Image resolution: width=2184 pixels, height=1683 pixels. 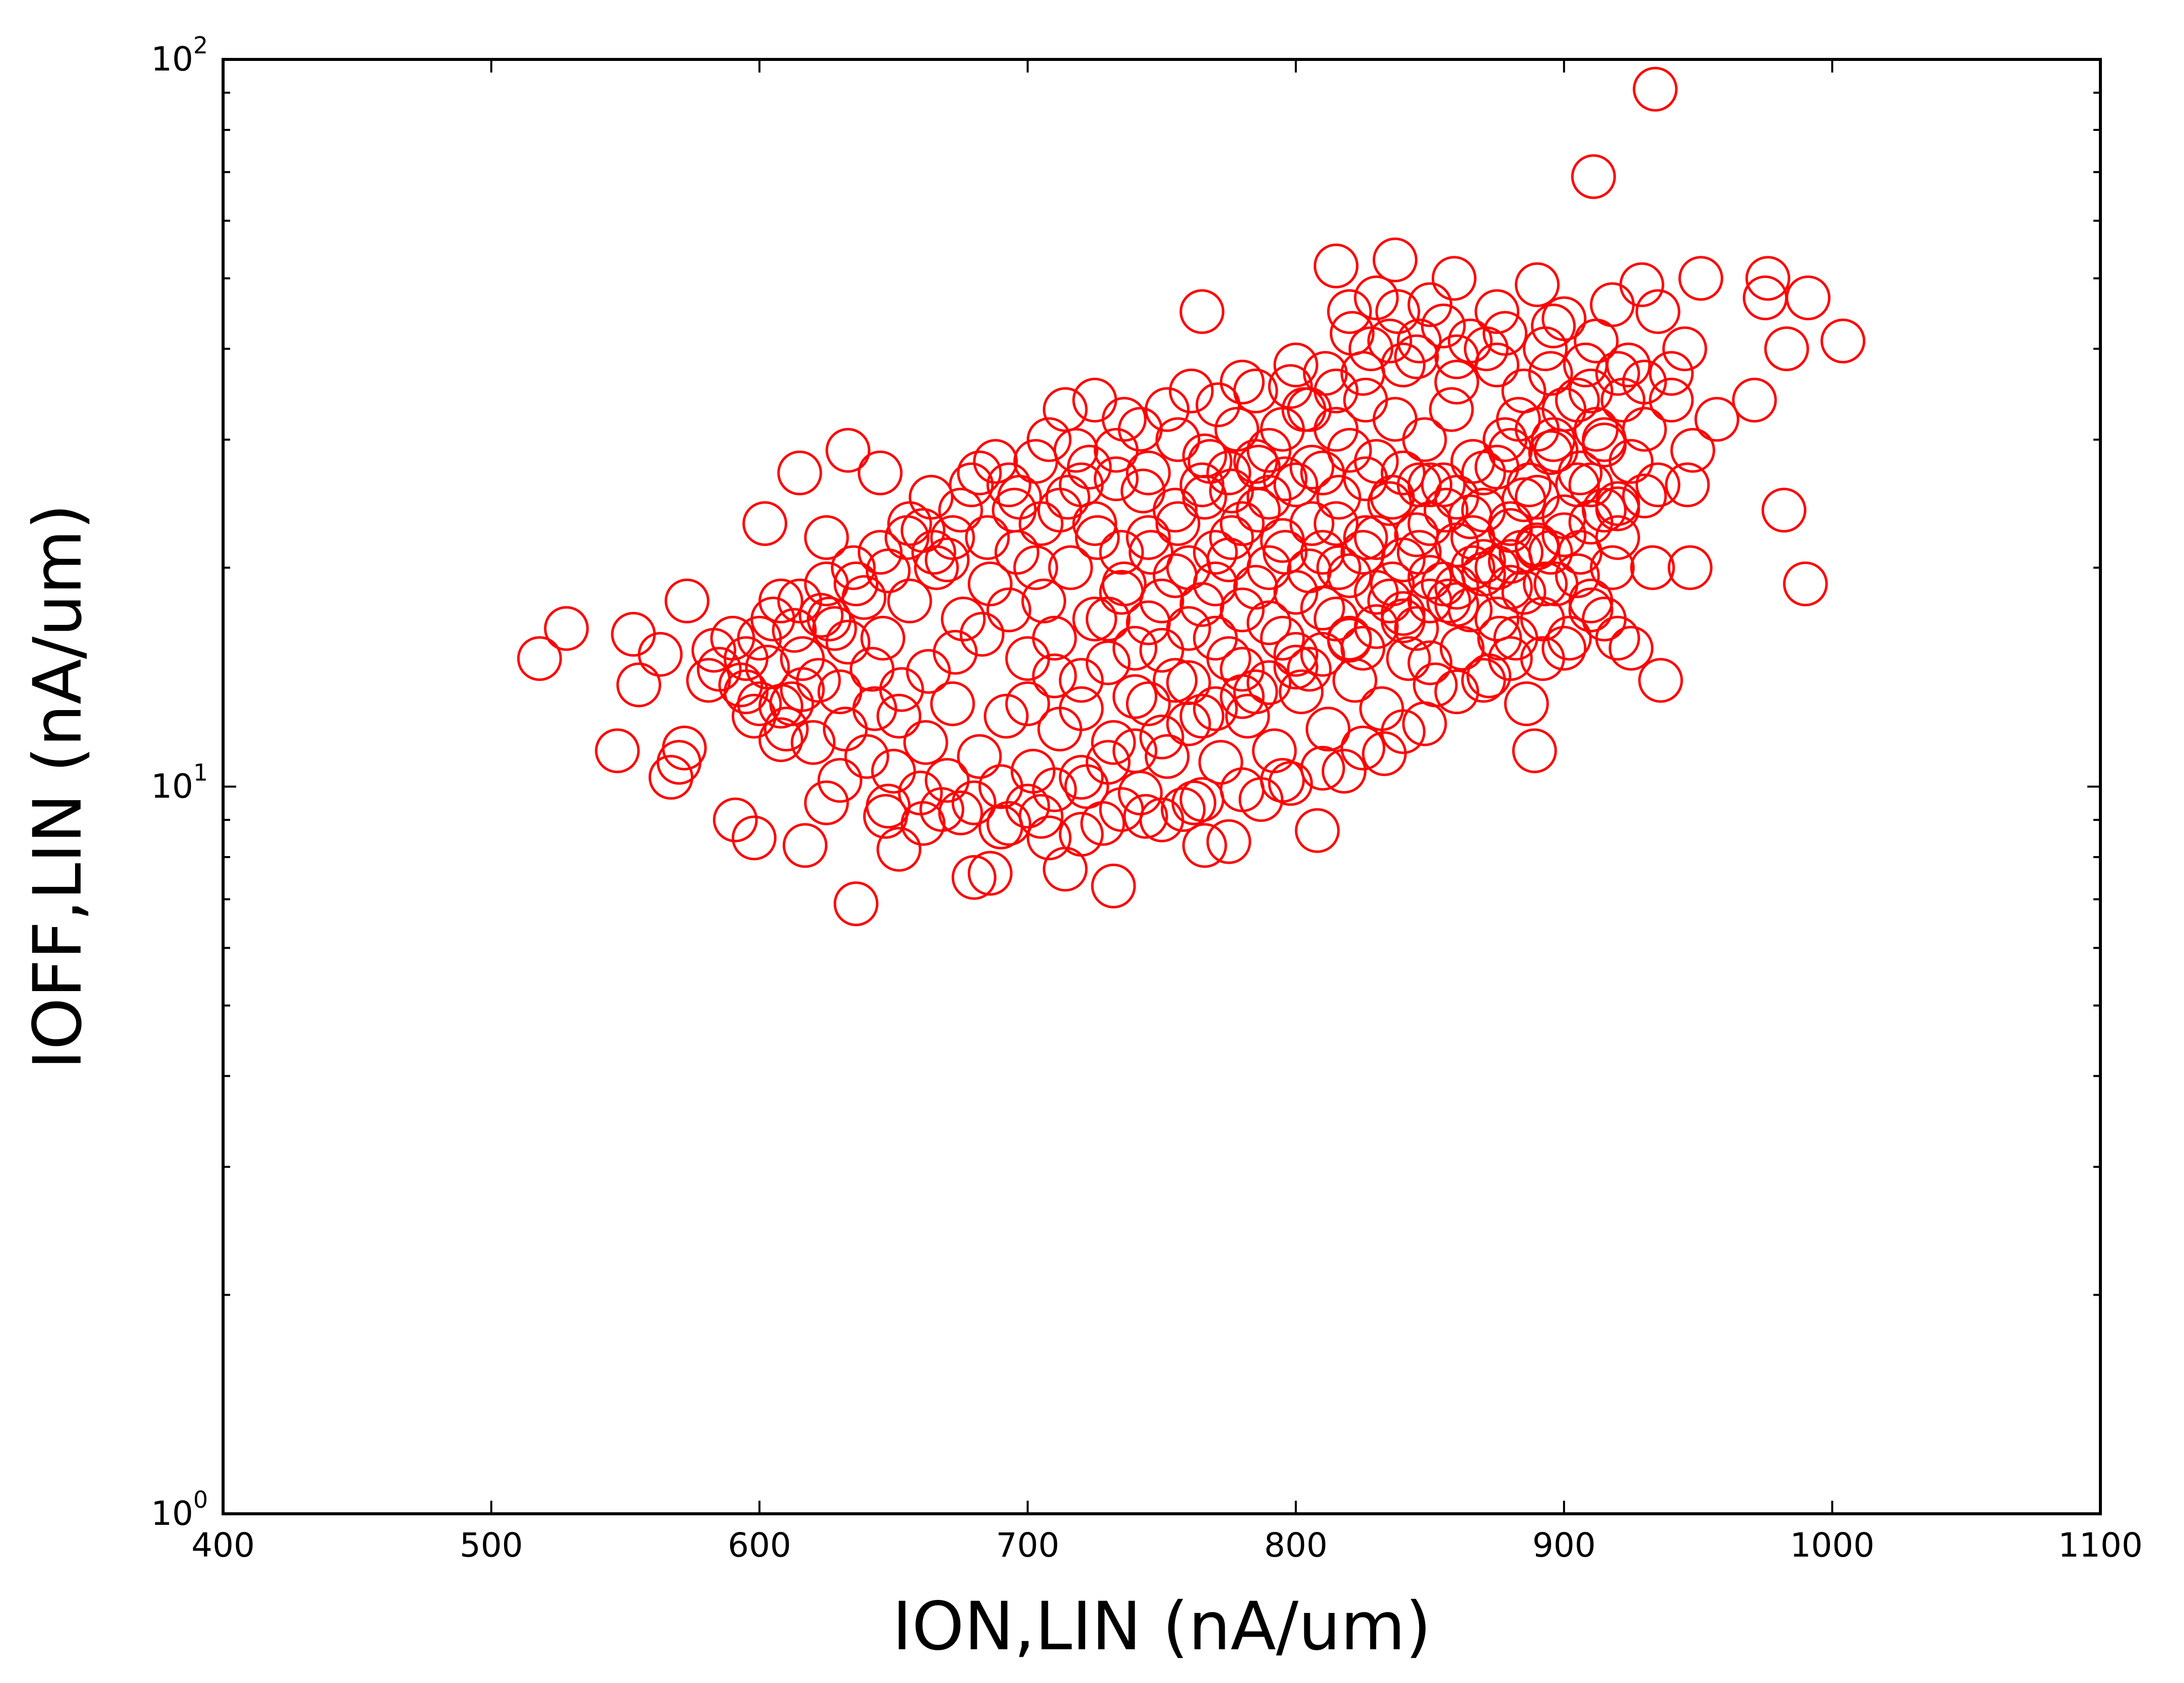 What do you see at coordinates (491, 1545) in the screenshot?
I see `x-tick-label: 500` at bounding box center [491, 1545].